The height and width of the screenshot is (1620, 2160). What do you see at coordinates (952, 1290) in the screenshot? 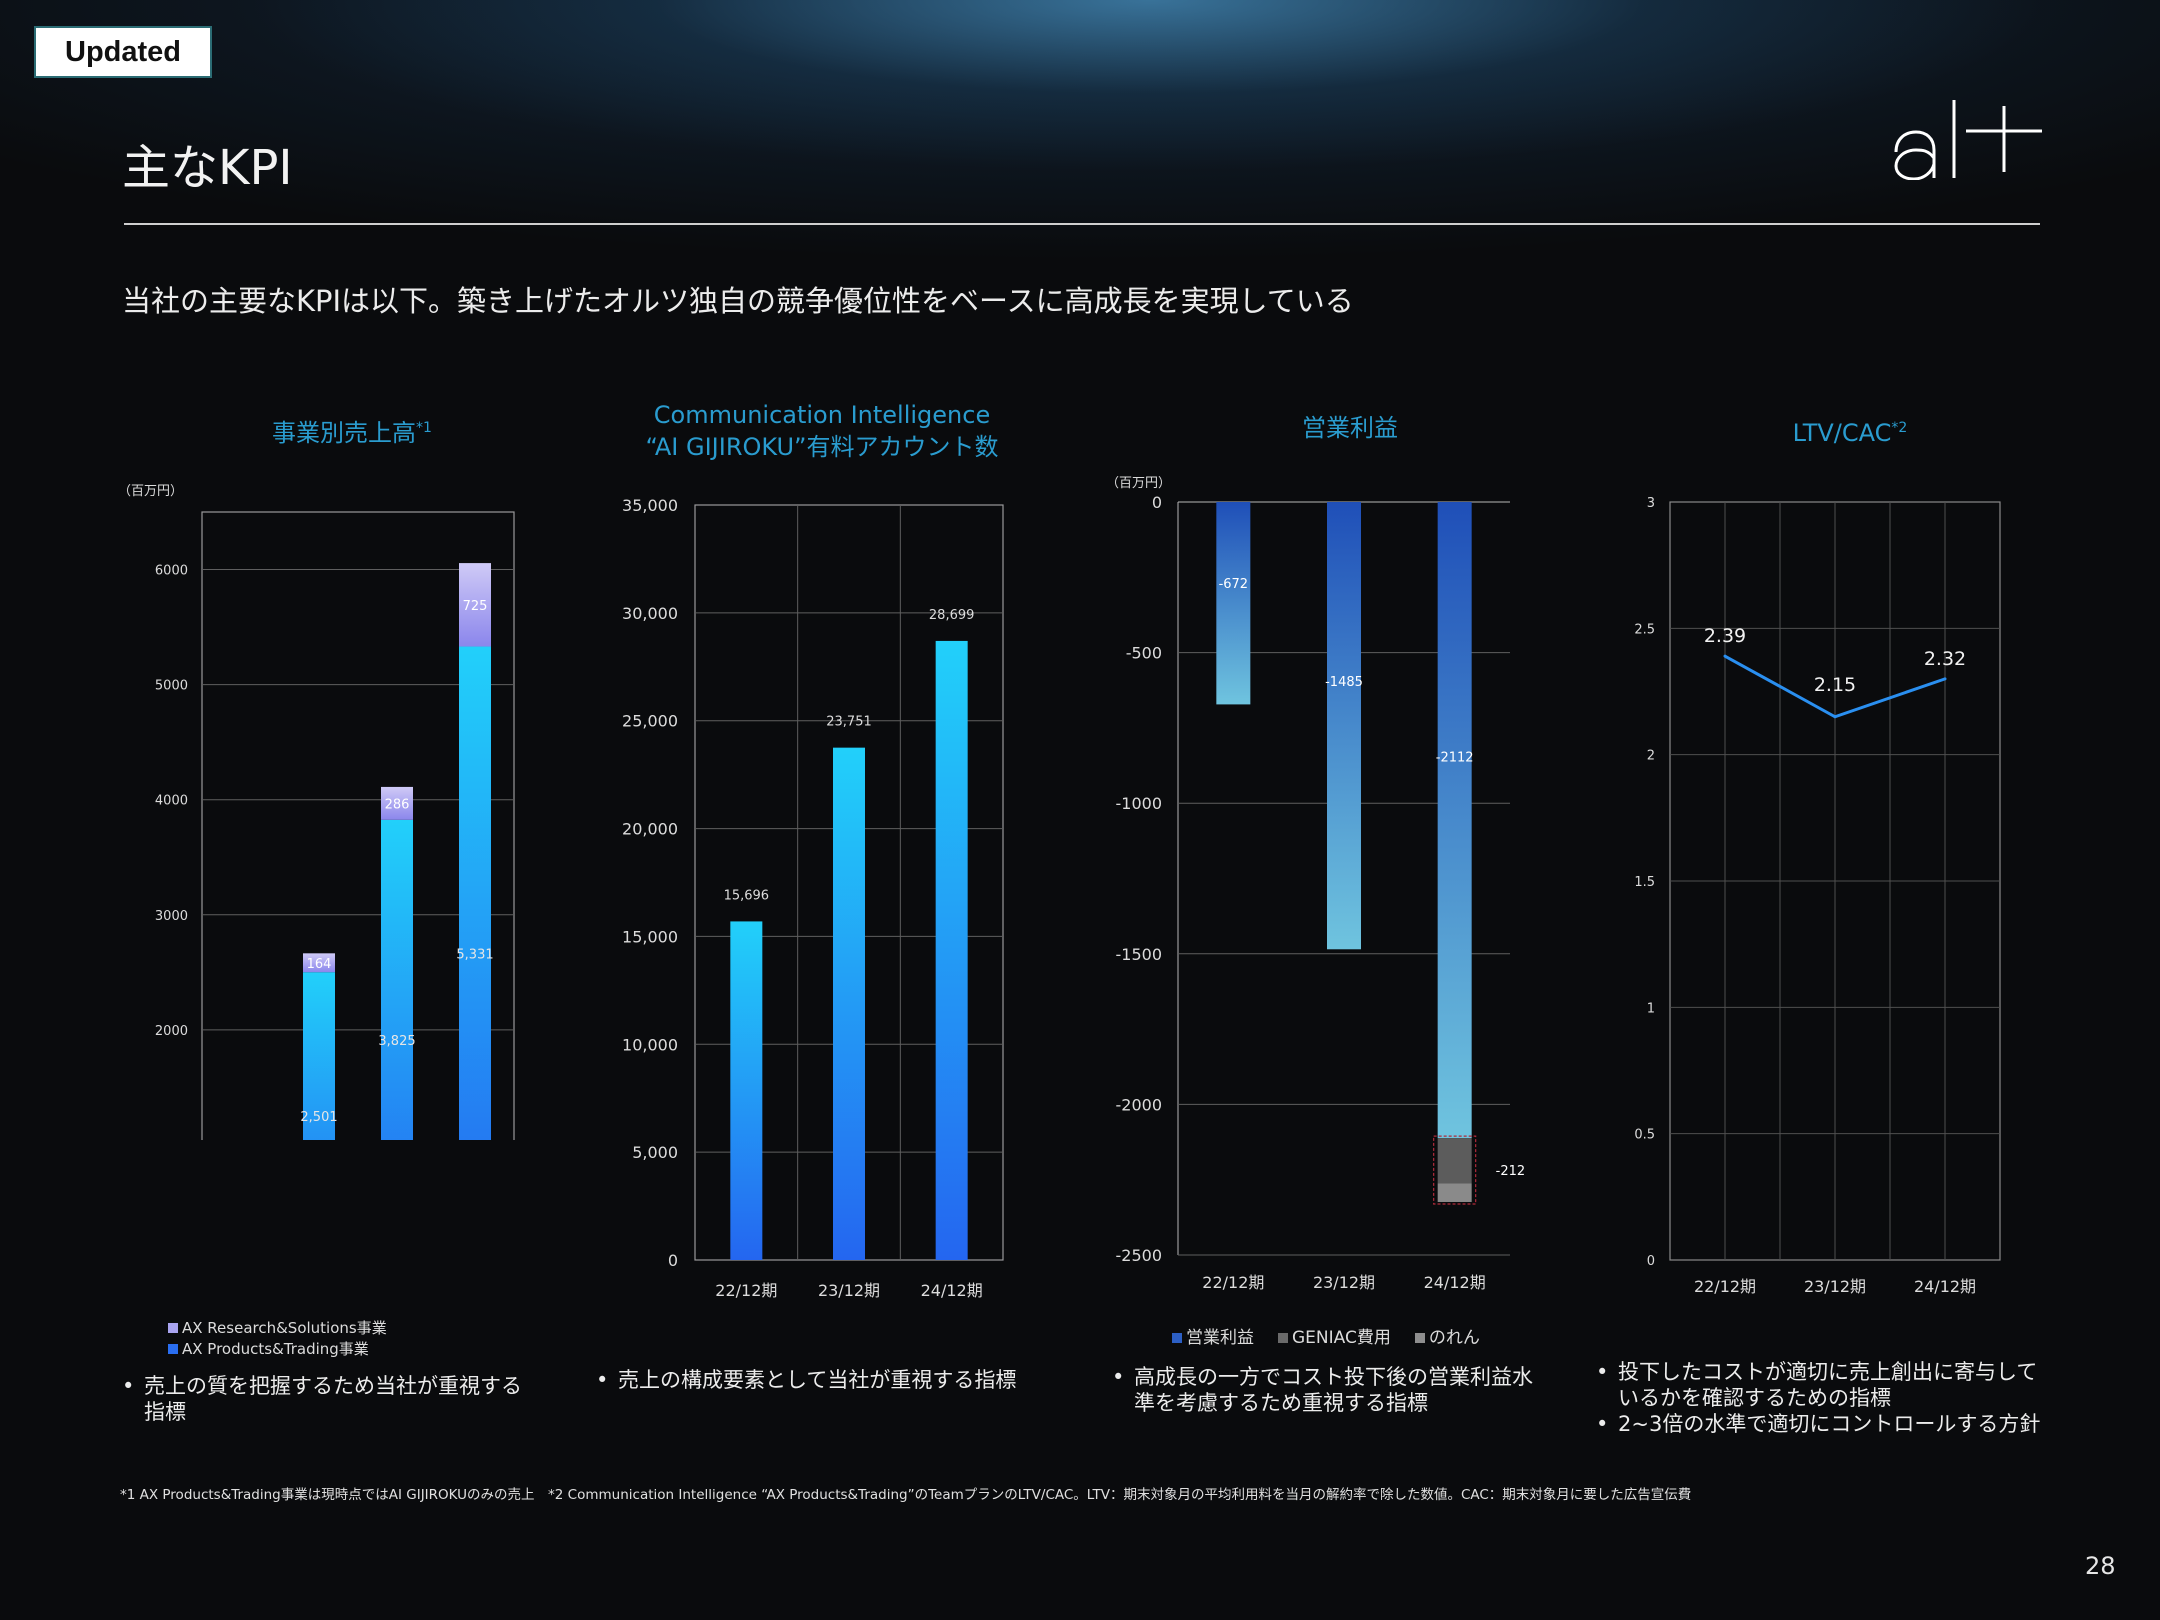
I see `accounts-x-tick-label: 24/12期` at bounding box center [952, 1290].